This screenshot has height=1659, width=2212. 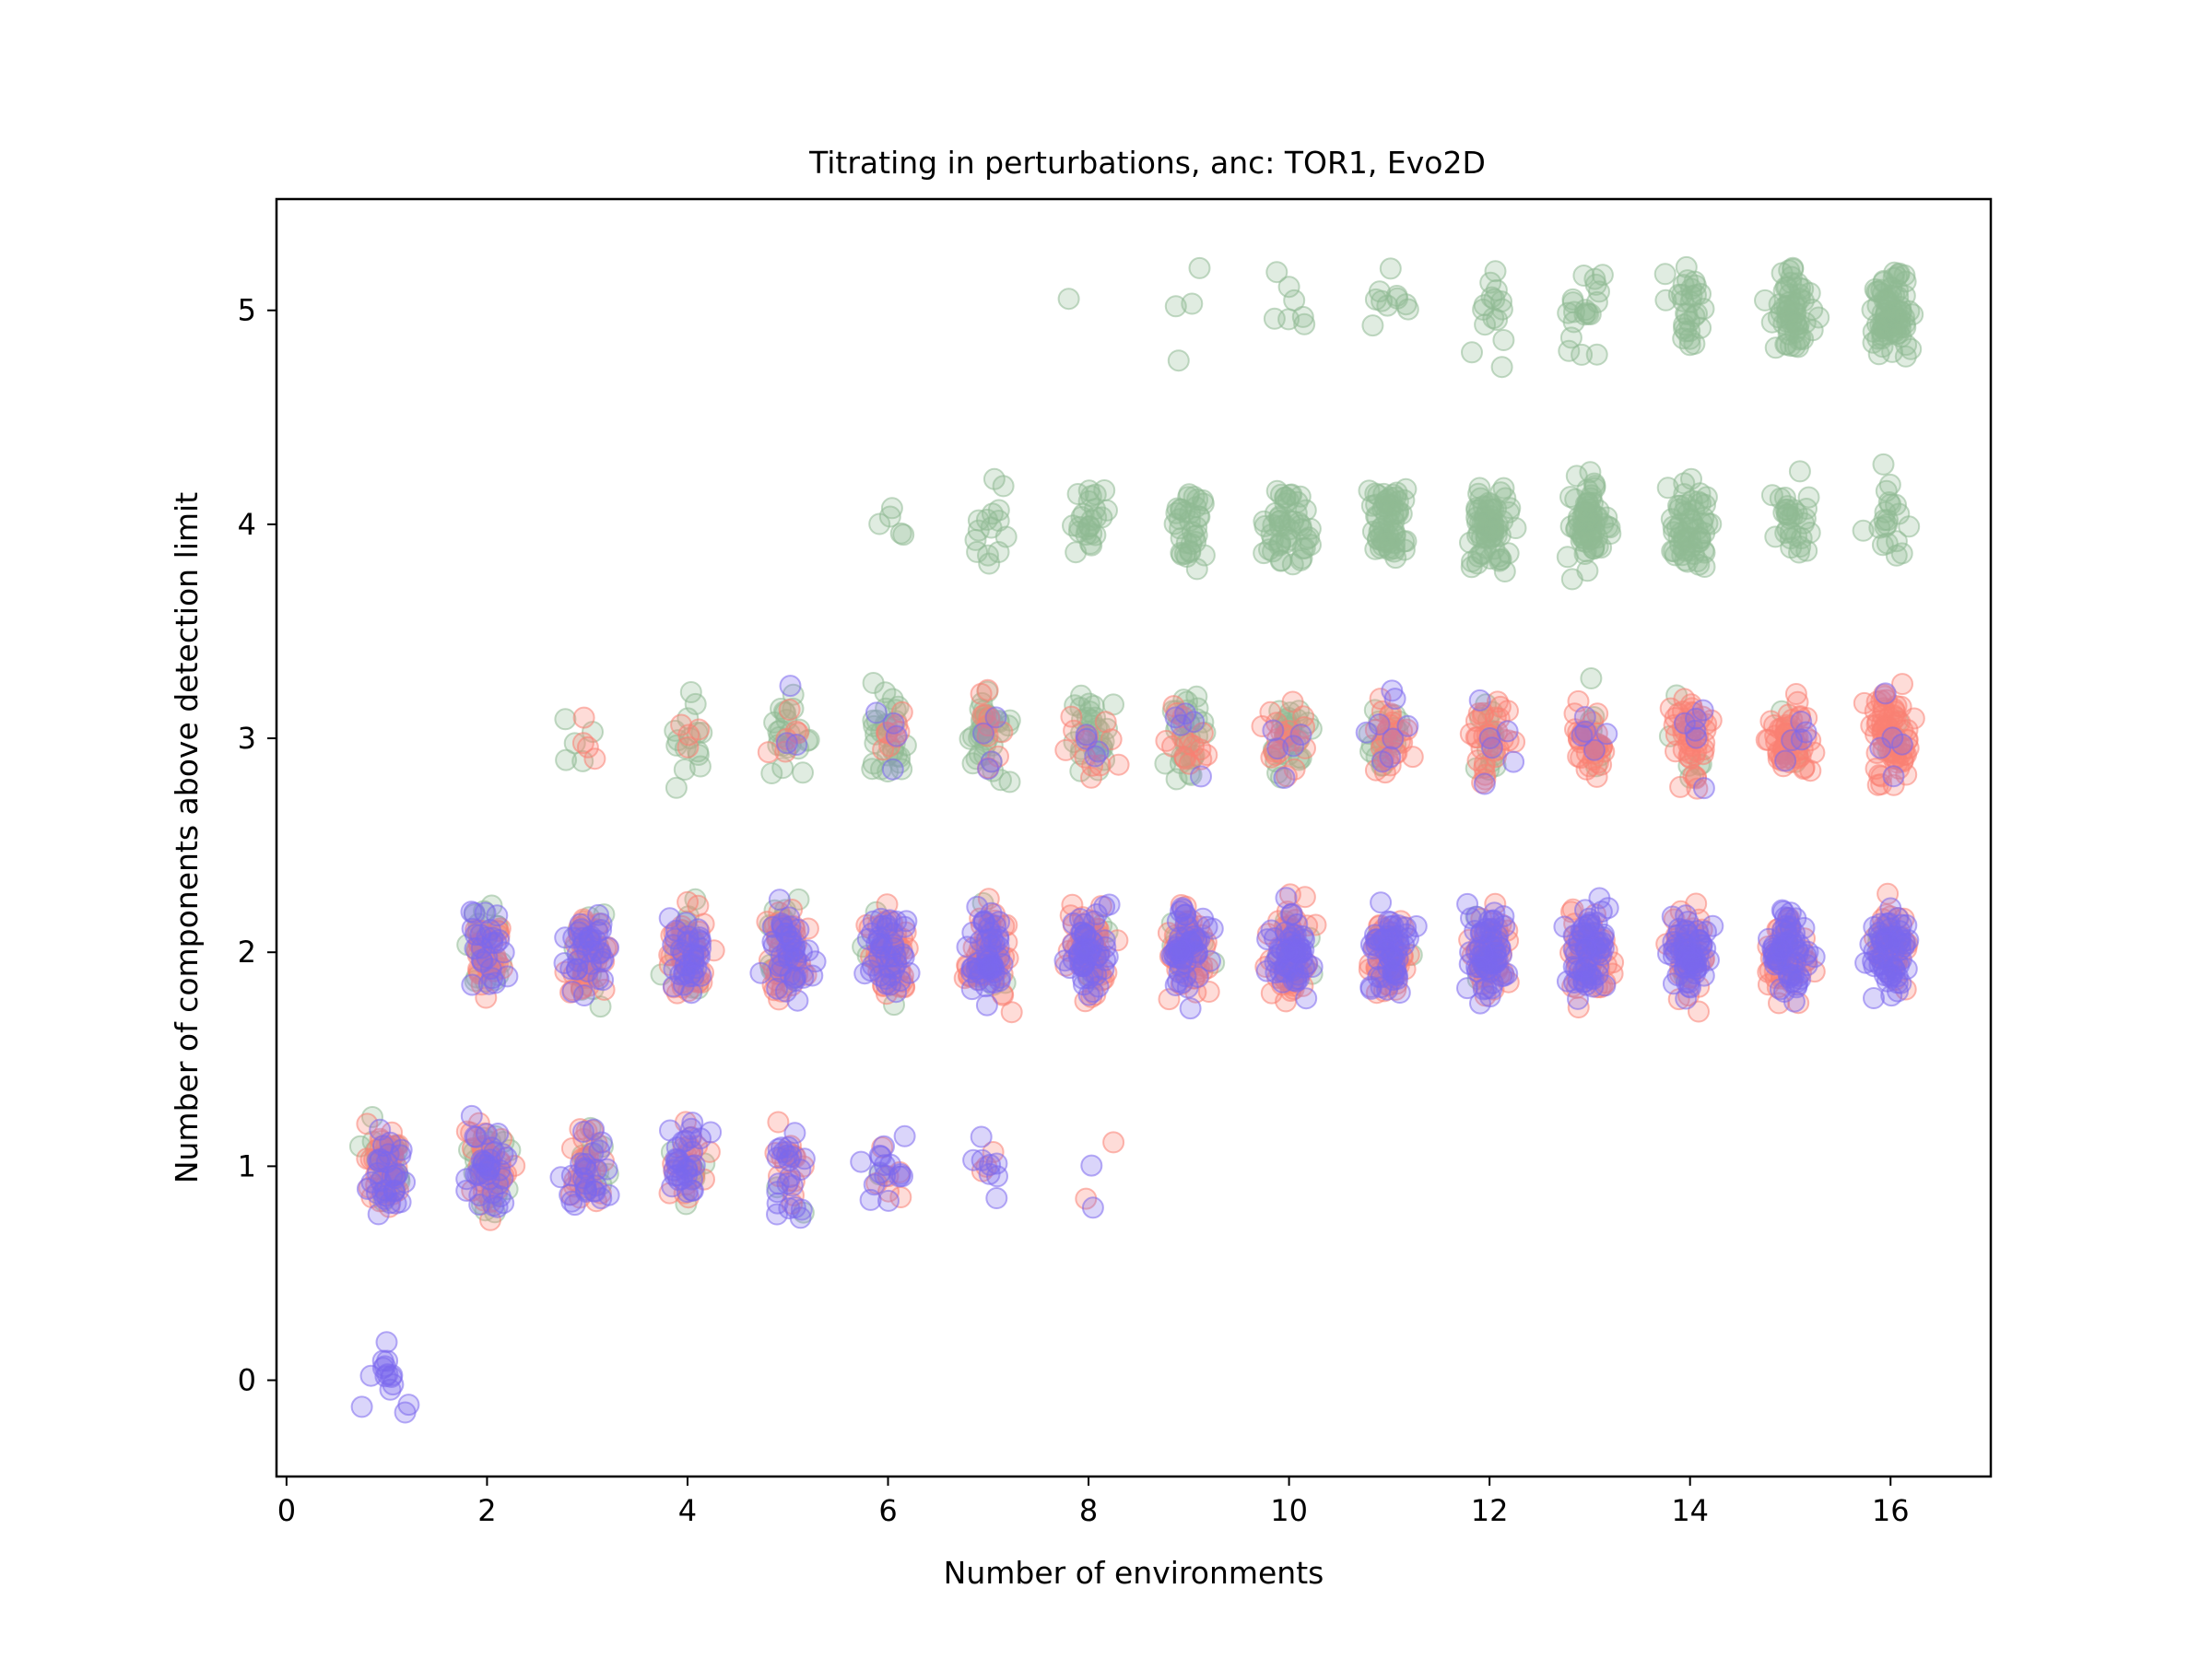 I want to click on x-tick-label: 12, so click(x=1490, y=1510).